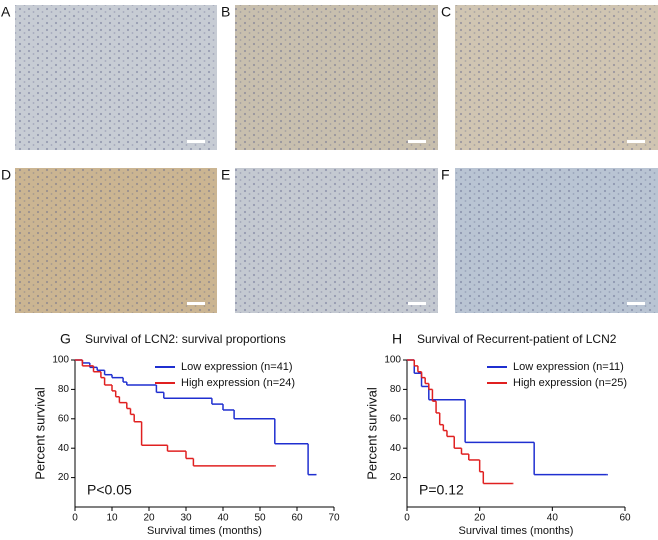 The height and width of the screenshot is (540, 658). What do you see at coordinates (260, 518) in the screenshot?
I see `x-tick-label: 50` at bounding box center [260, 518].